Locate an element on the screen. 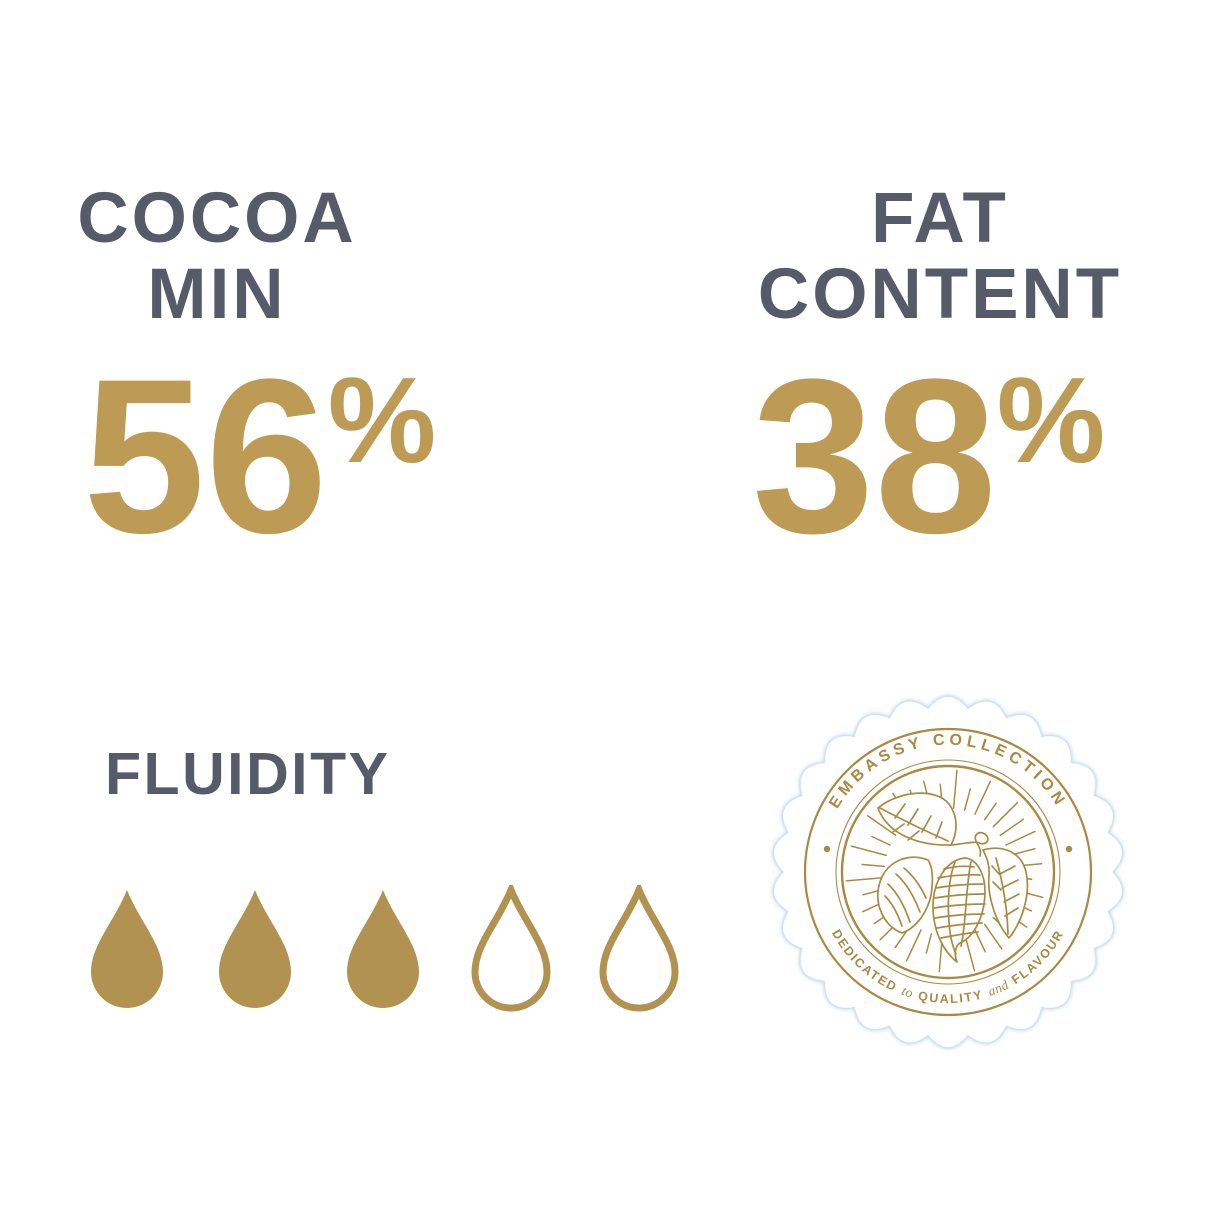 The height and width of the screenshot is (1214, 1214). cocoa-min-label: COCOA MIN is located at coordinates (217, 257).